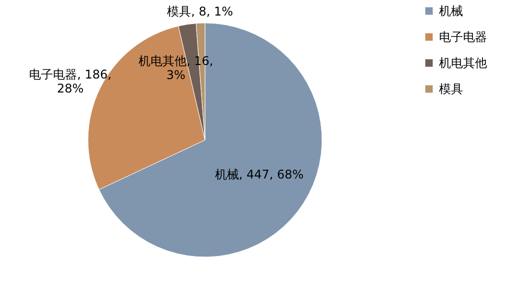  What do you see at coordinates (451, 89) in the screenshot?
I see `legend-label: 模具` at bounding box center [451, 89].